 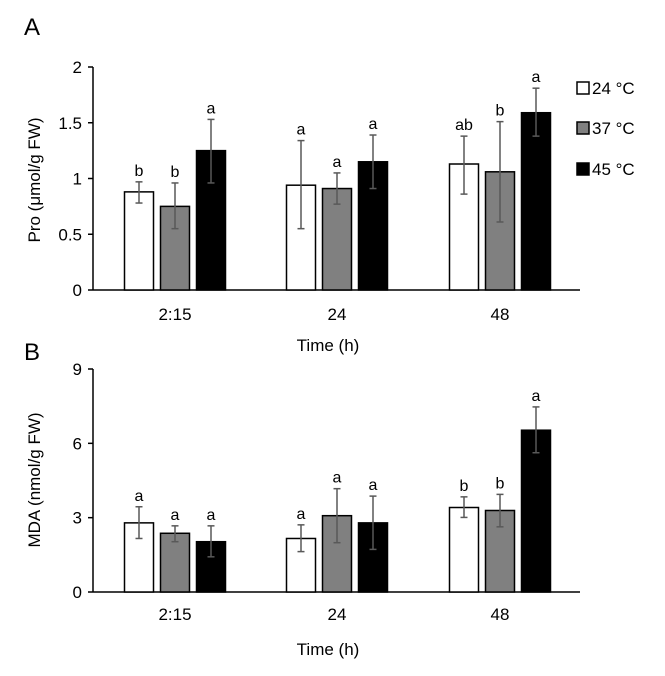 What do you see at coordinates (77, 518) in the screenshot?
I see `y-tick-label: 3` at bounding box center [77, 518].